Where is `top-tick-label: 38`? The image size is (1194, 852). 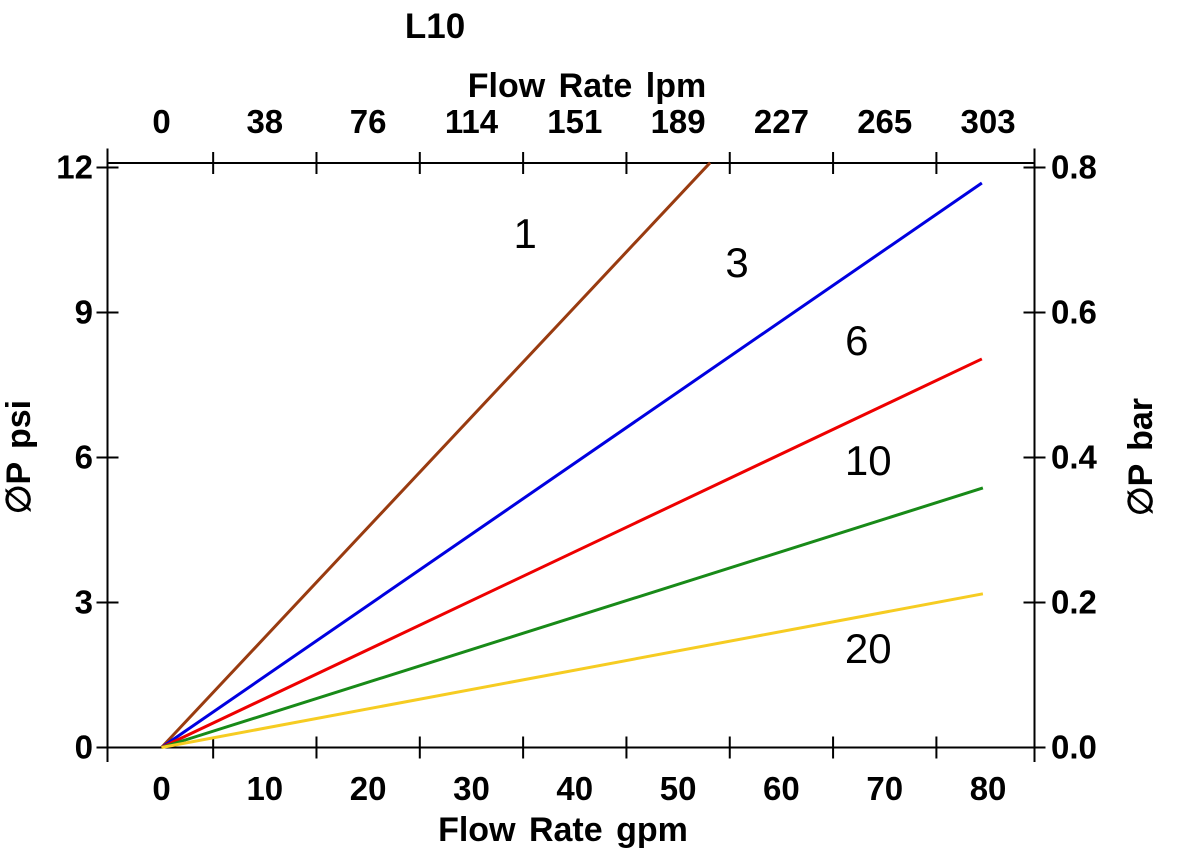 top-tick-label: 38 is located at coordinates (264, 121).